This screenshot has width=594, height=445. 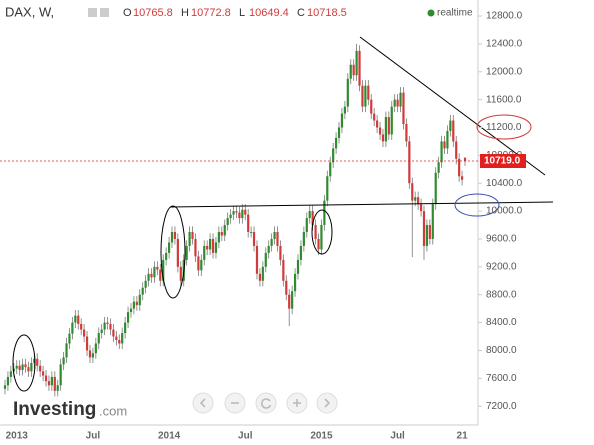 I want to click on y-tick-label: 7600.0, so click(x=501, y=378).